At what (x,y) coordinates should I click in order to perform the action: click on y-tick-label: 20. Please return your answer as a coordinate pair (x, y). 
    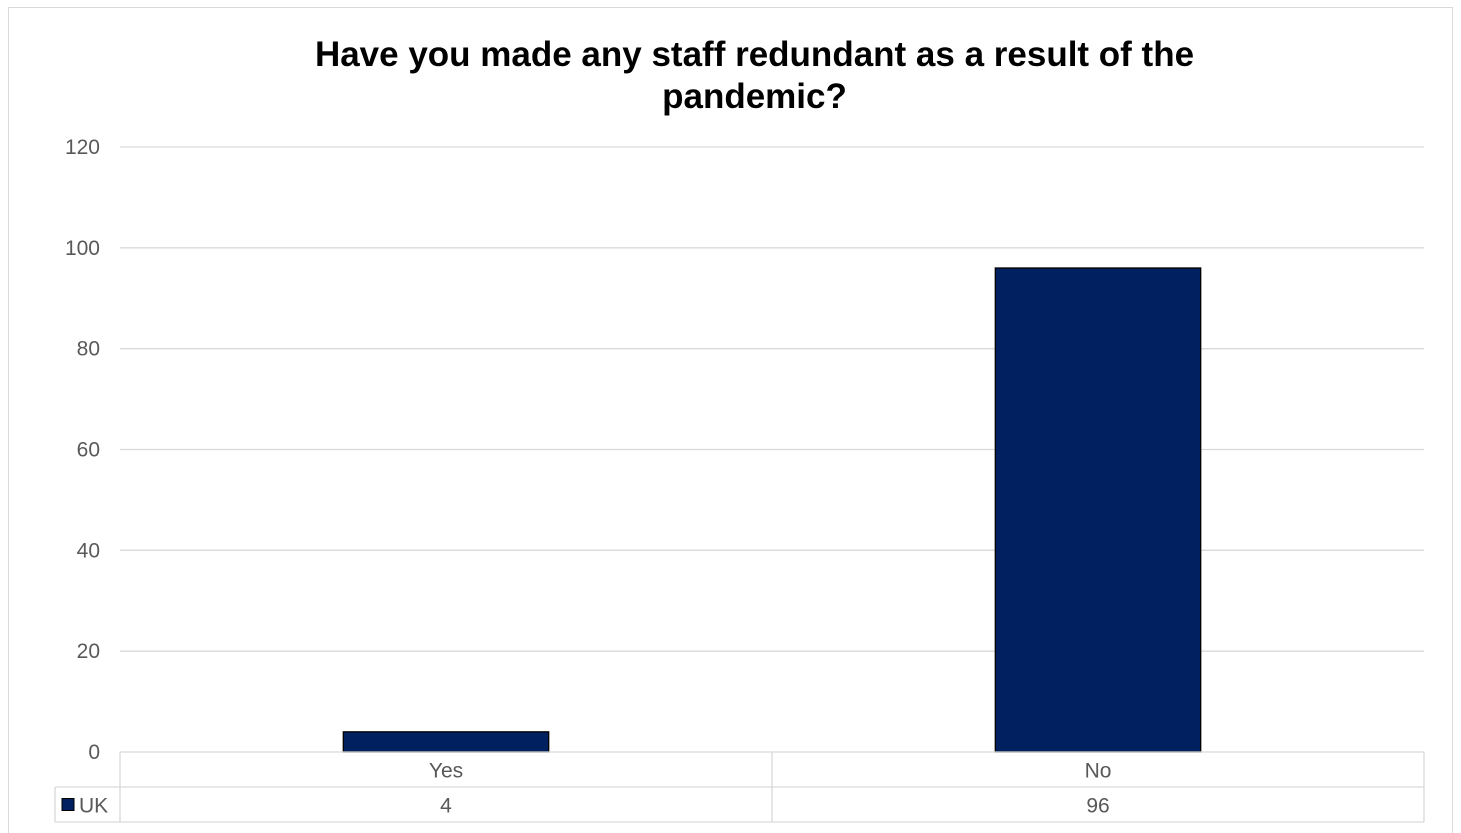
    Looking at the image, I should click on (88, 651).